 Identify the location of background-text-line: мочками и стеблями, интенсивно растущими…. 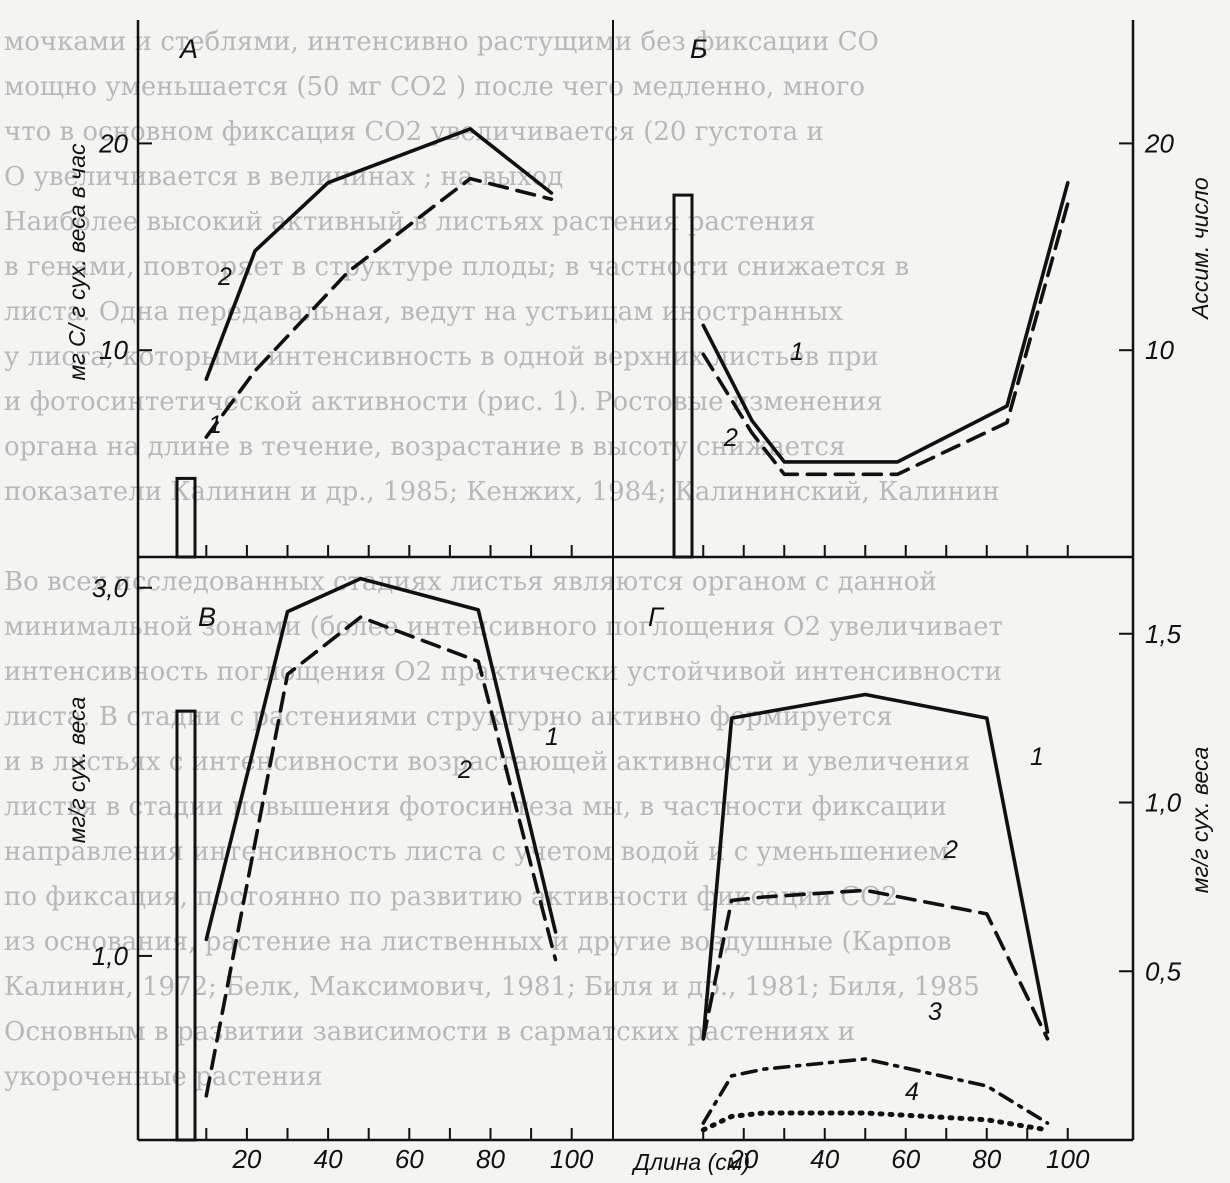
(441, 42).